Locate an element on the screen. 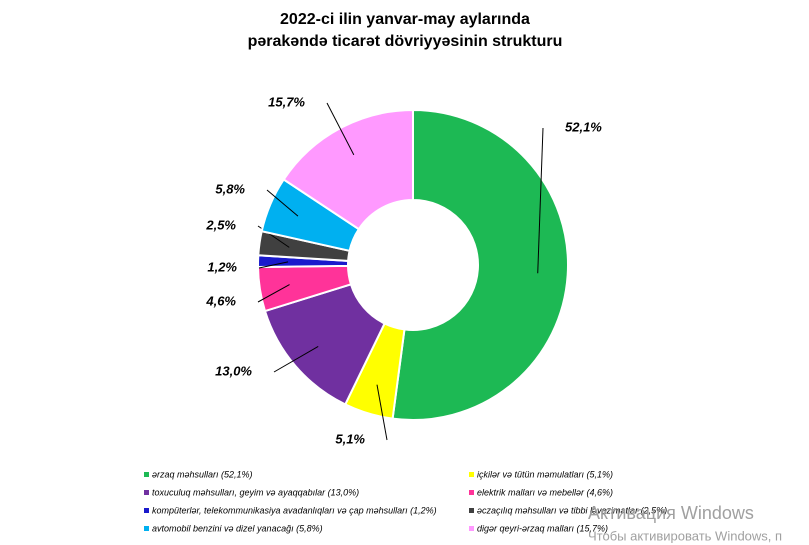  value-label: 2,5% is located at coordinates (220, 224).